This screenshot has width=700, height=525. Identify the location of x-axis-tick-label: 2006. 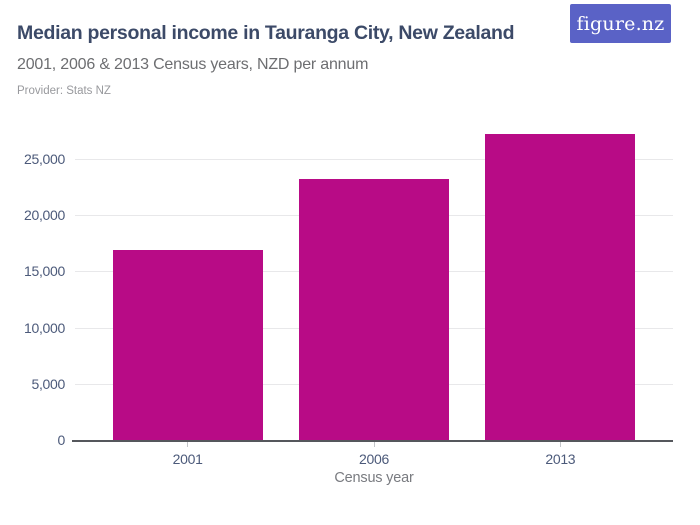
(374, 459).